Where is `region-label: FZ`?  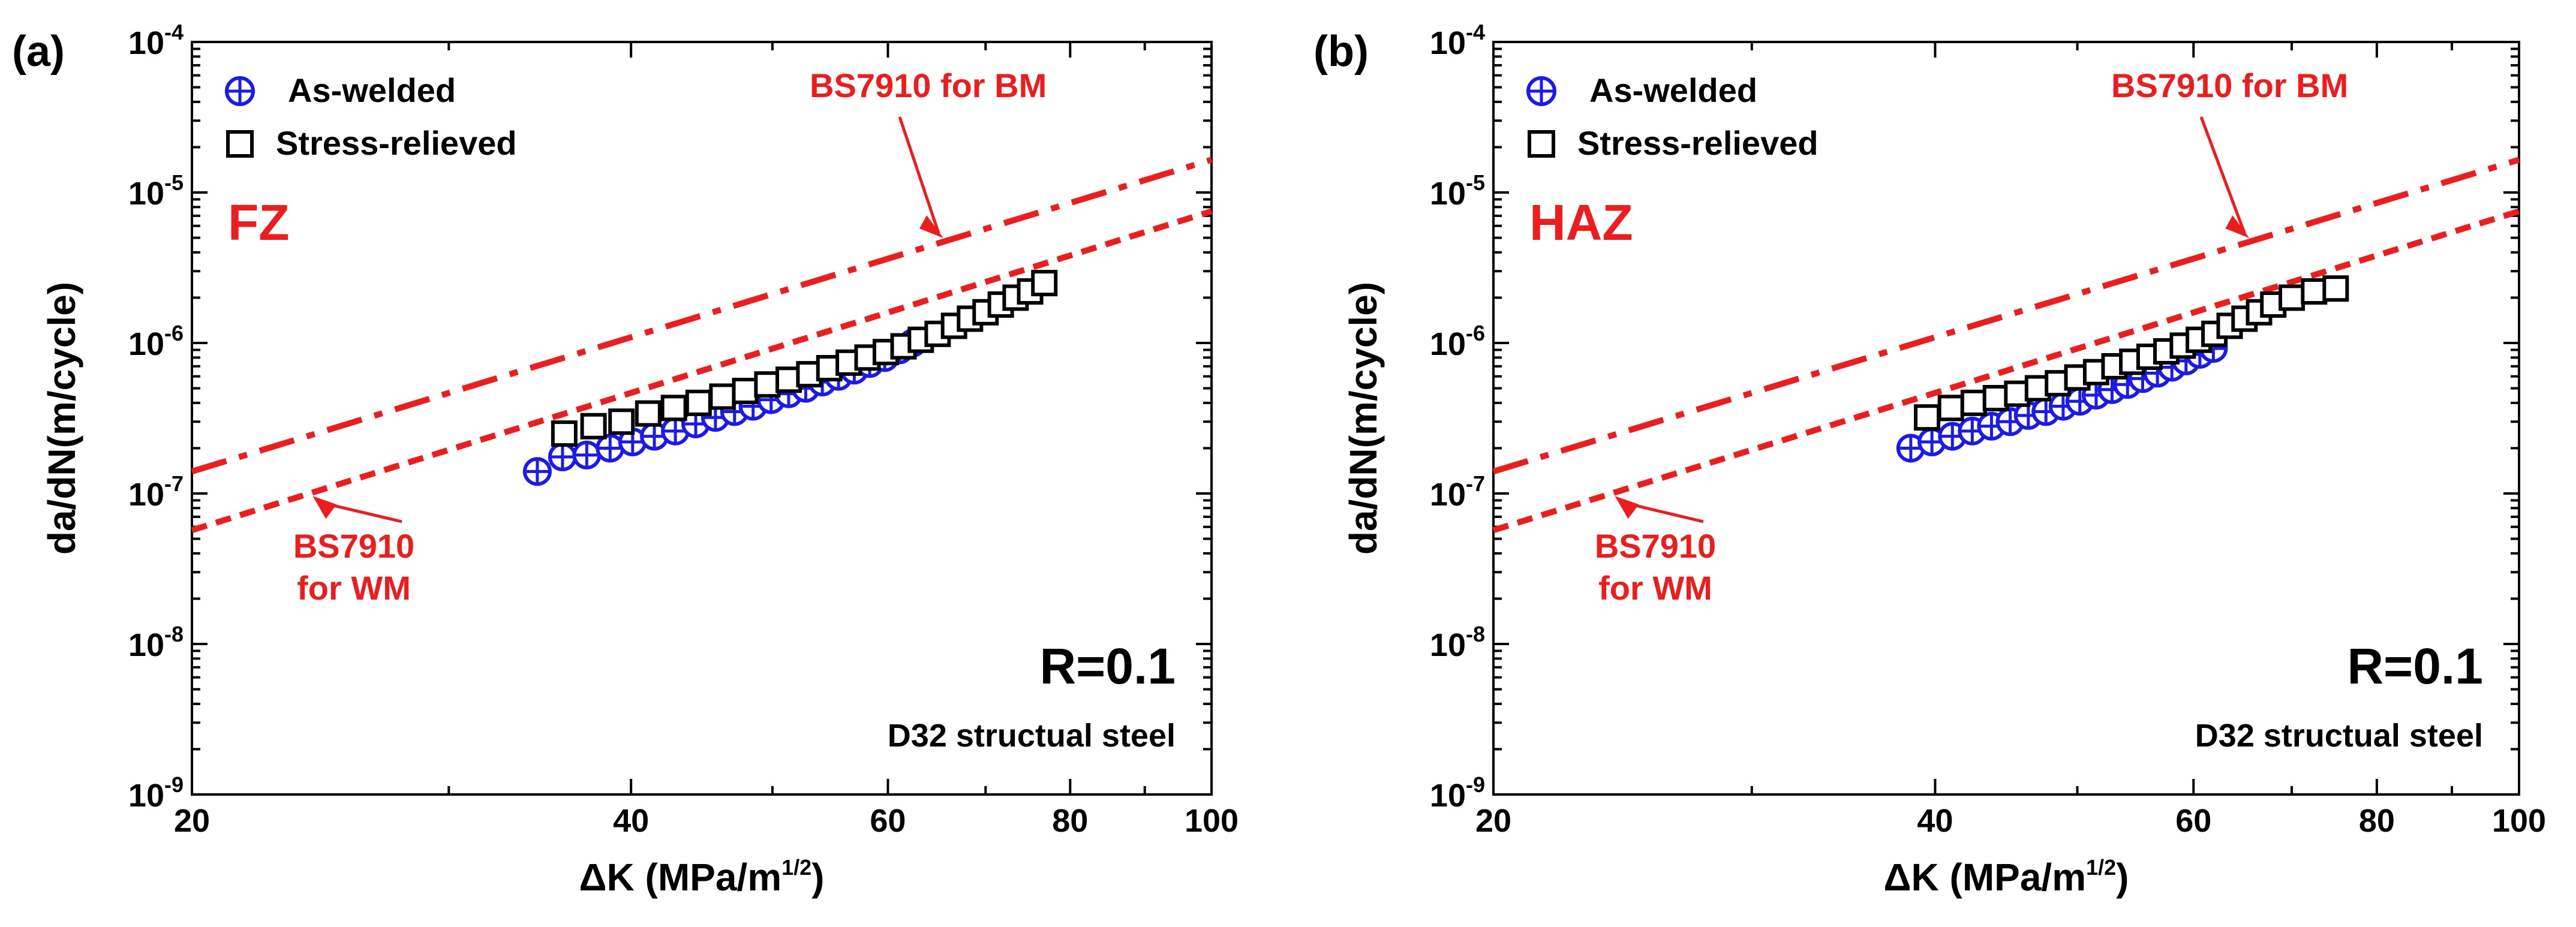 region-label: FZ is located at coordinates (259, 222).